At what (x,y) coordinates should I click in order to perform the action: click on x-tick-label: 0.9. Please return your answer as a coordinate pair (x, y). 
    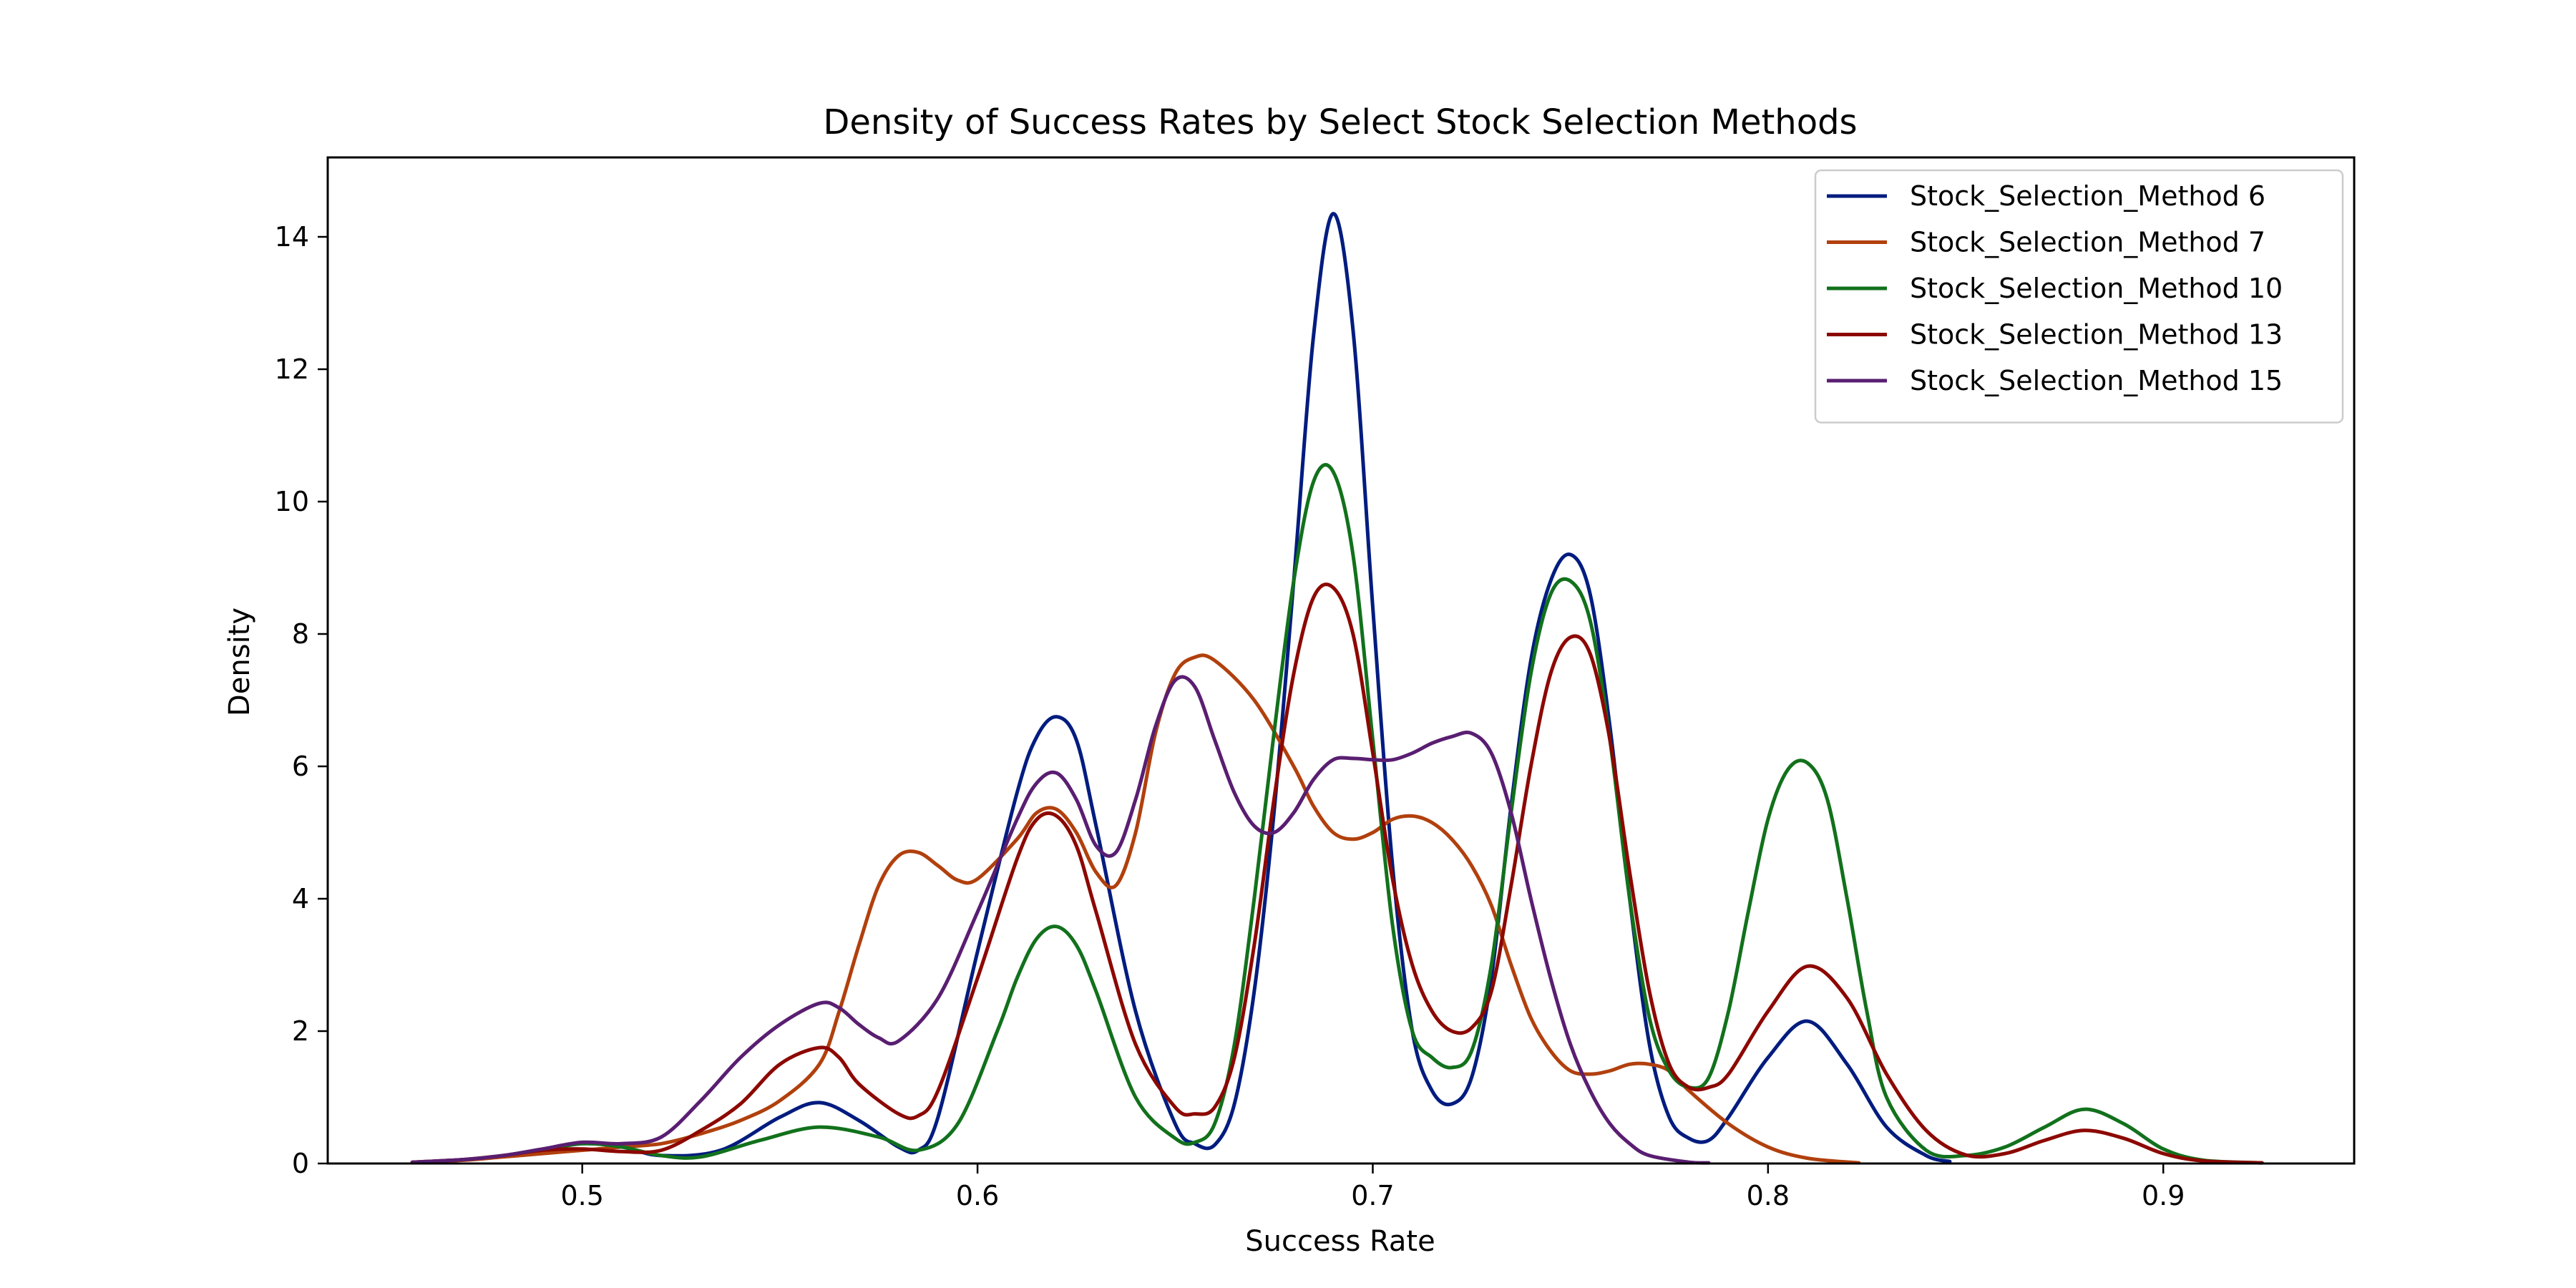
    Looking at the image, I should click on (2163, 1195).